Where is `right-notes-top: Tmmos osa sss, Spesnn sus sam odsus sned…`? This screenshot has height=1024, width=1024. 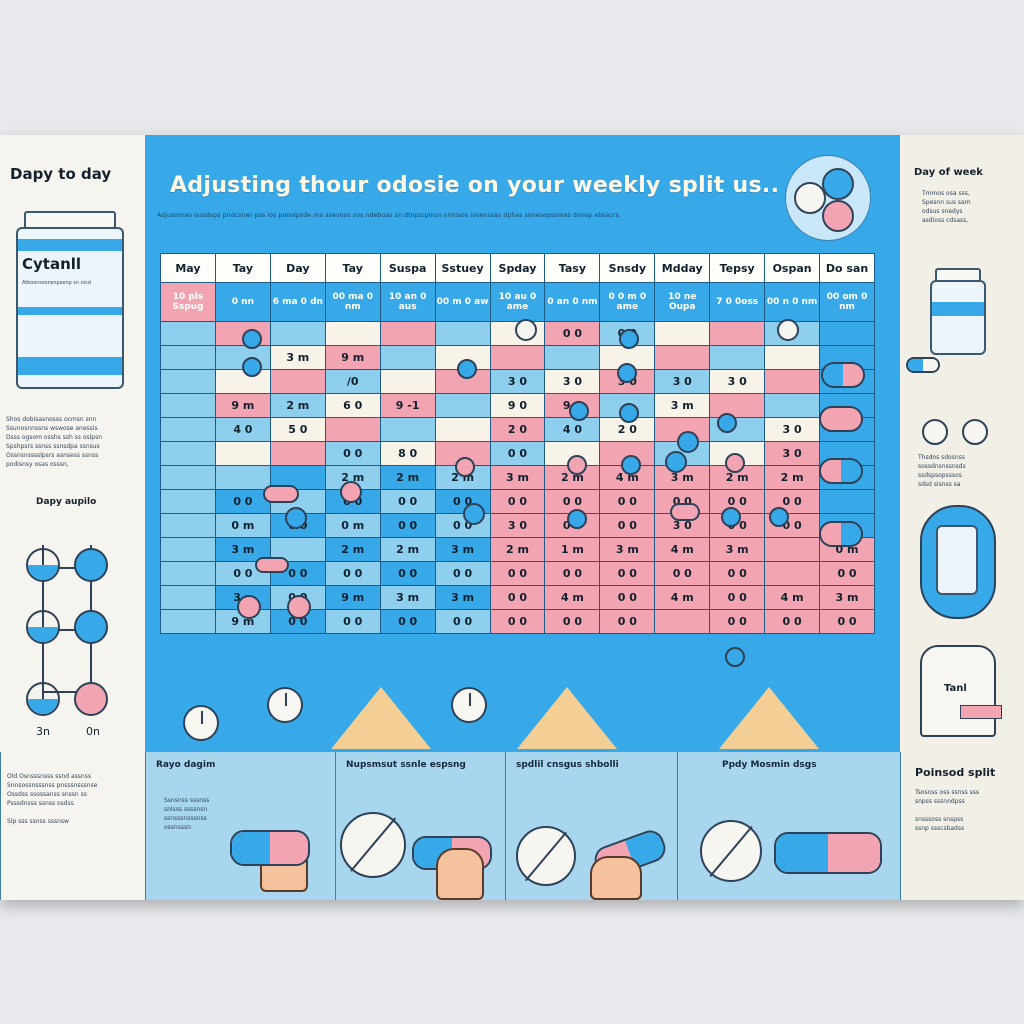 right-notes-top: Tmmos osa sss, Spesnn sus sam odsus sned… is located at coordinates (946, 207).